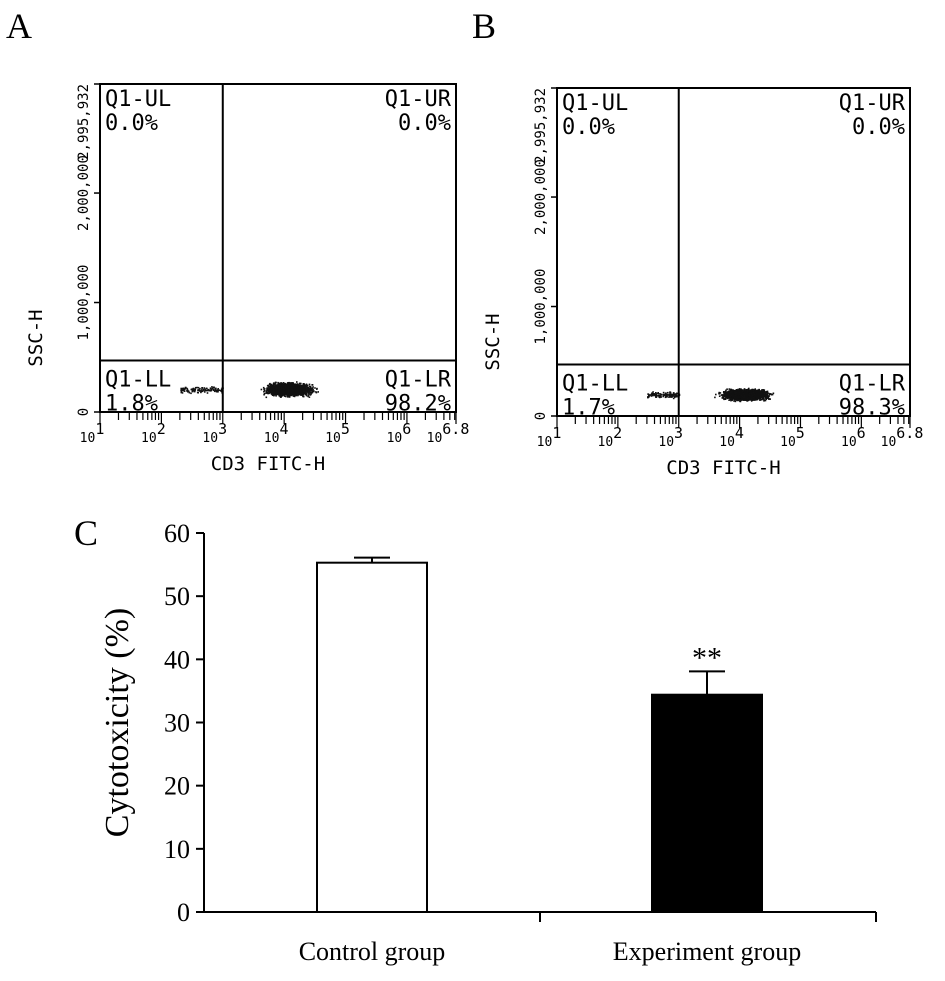 Image resolution: width=945 pixels, height=981 pixels. I want to click on quadrant-name: Q1-UR, so click(418, 99).